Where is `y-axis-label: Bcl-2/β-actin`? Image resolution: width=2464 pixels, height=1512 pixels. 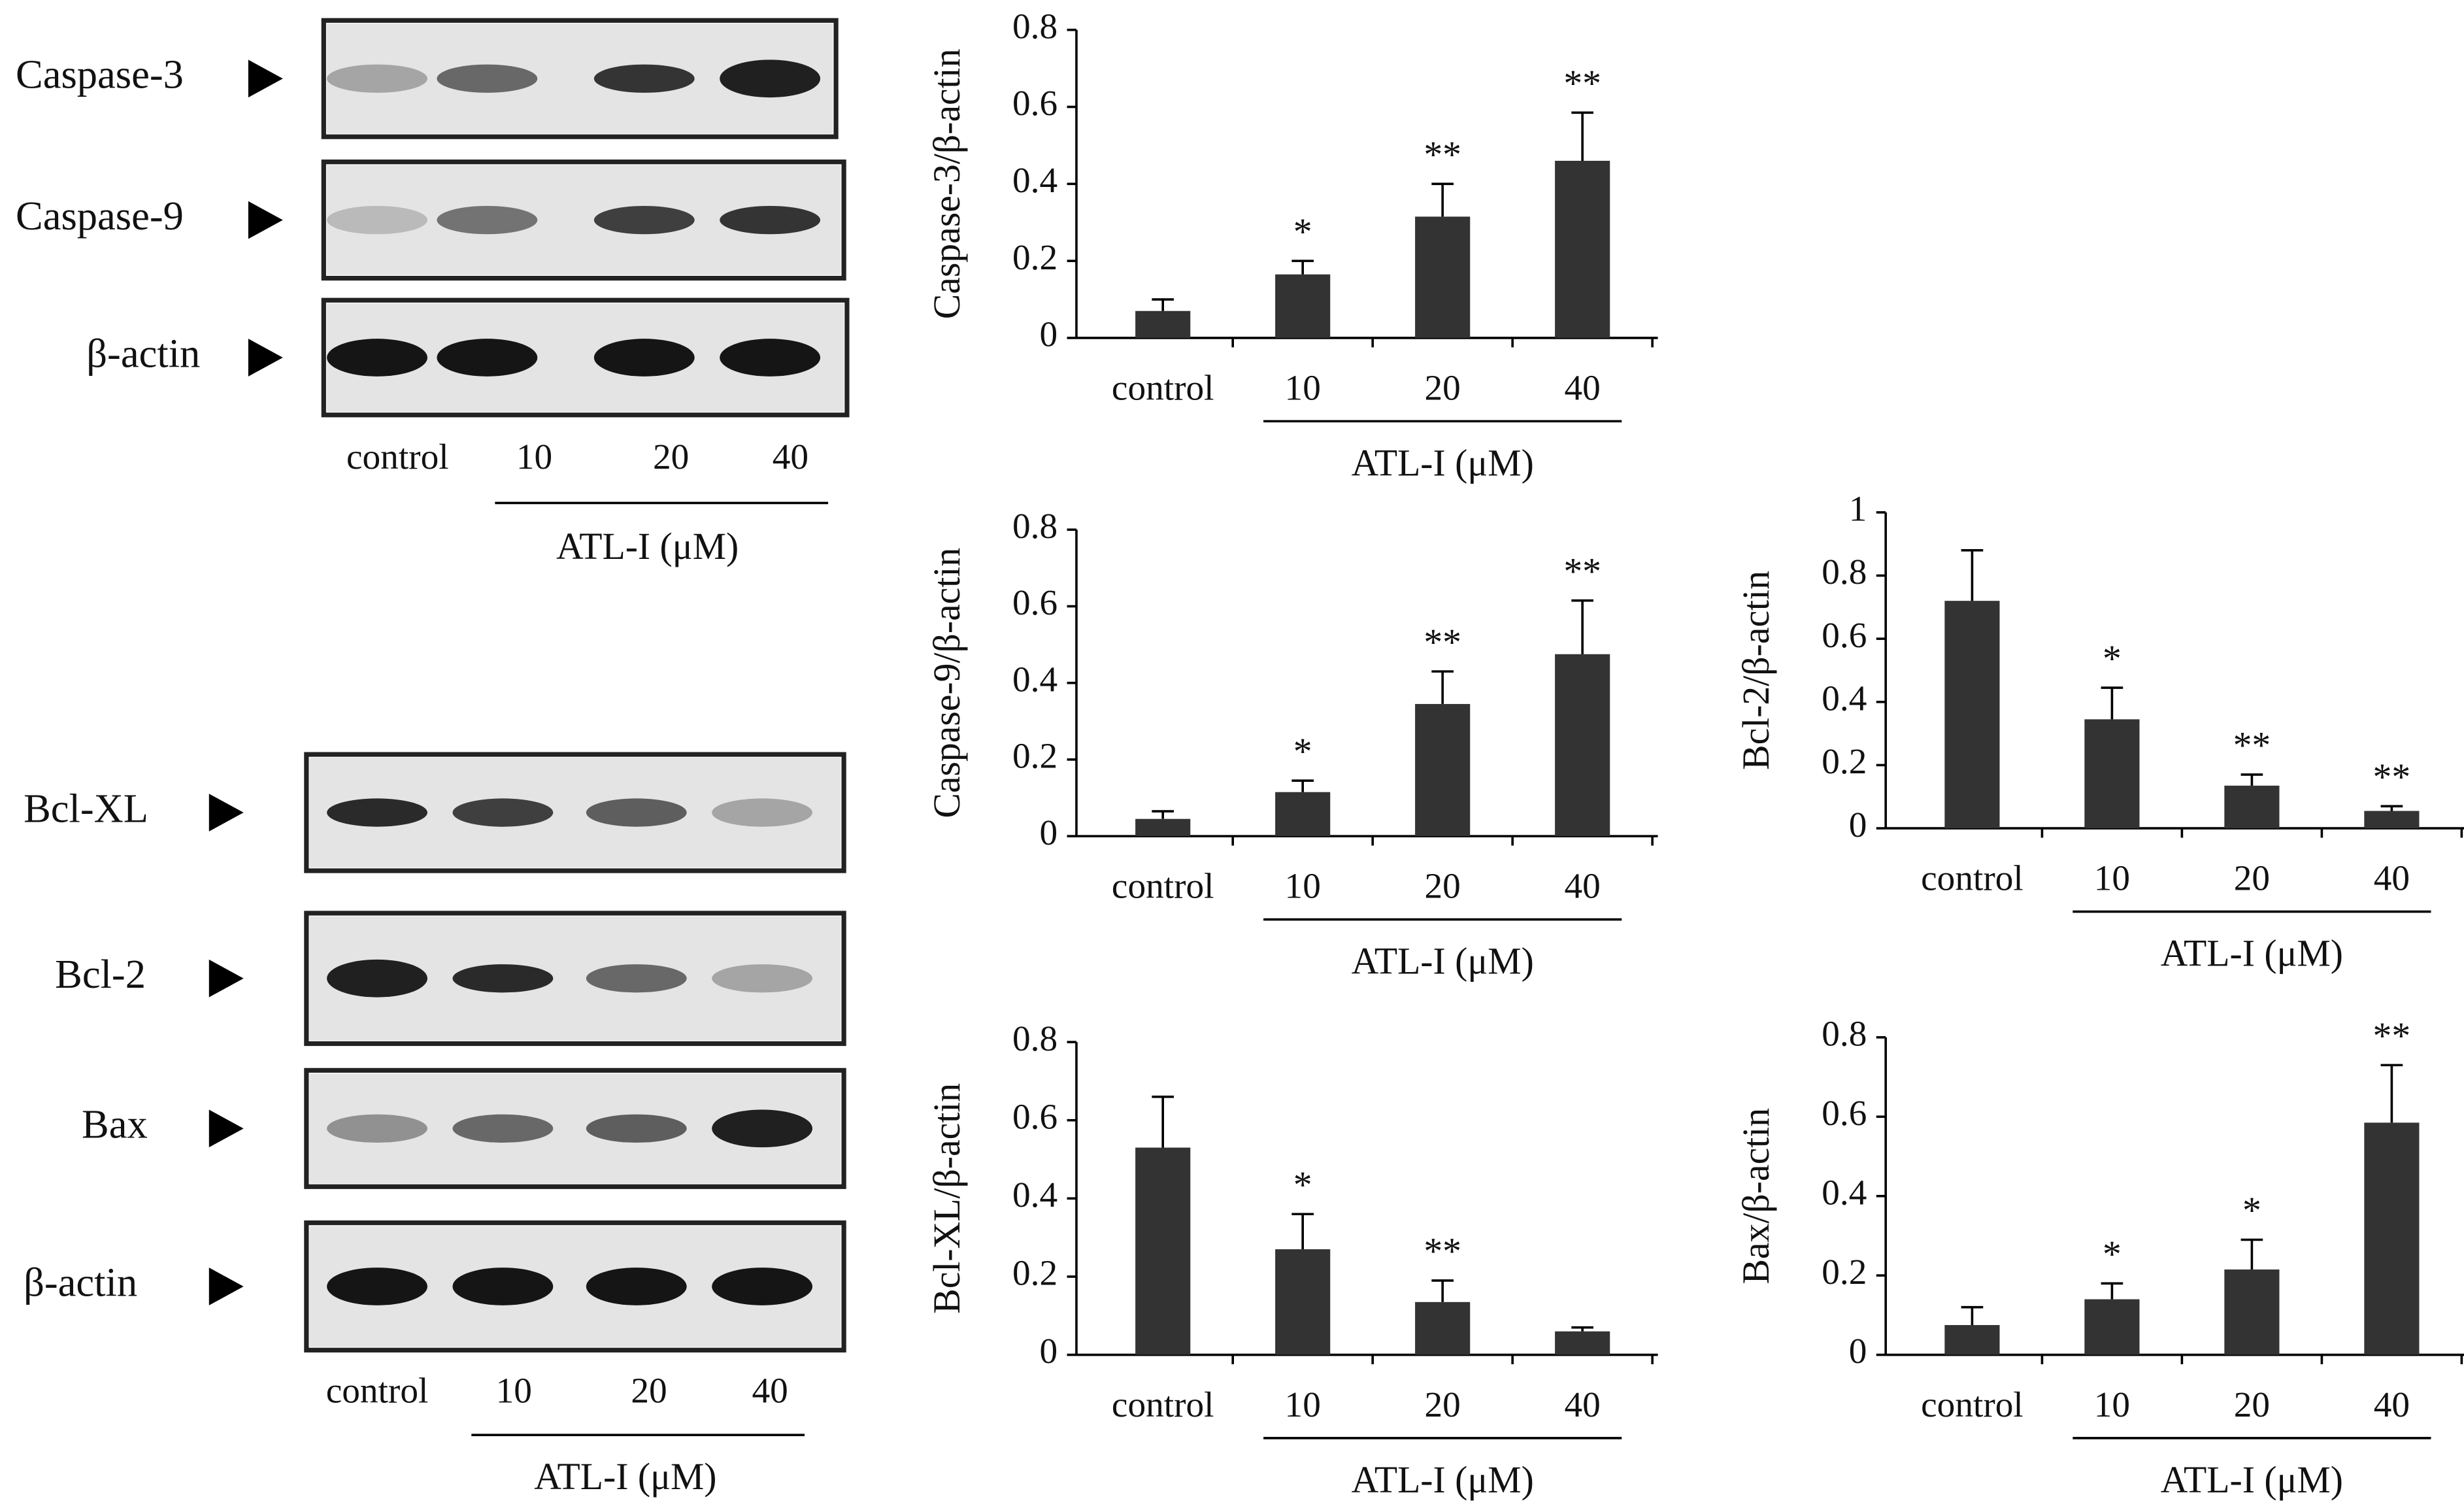 y-axis-label: Bcl-2/β-actin is located at coordinates (1756, 670).